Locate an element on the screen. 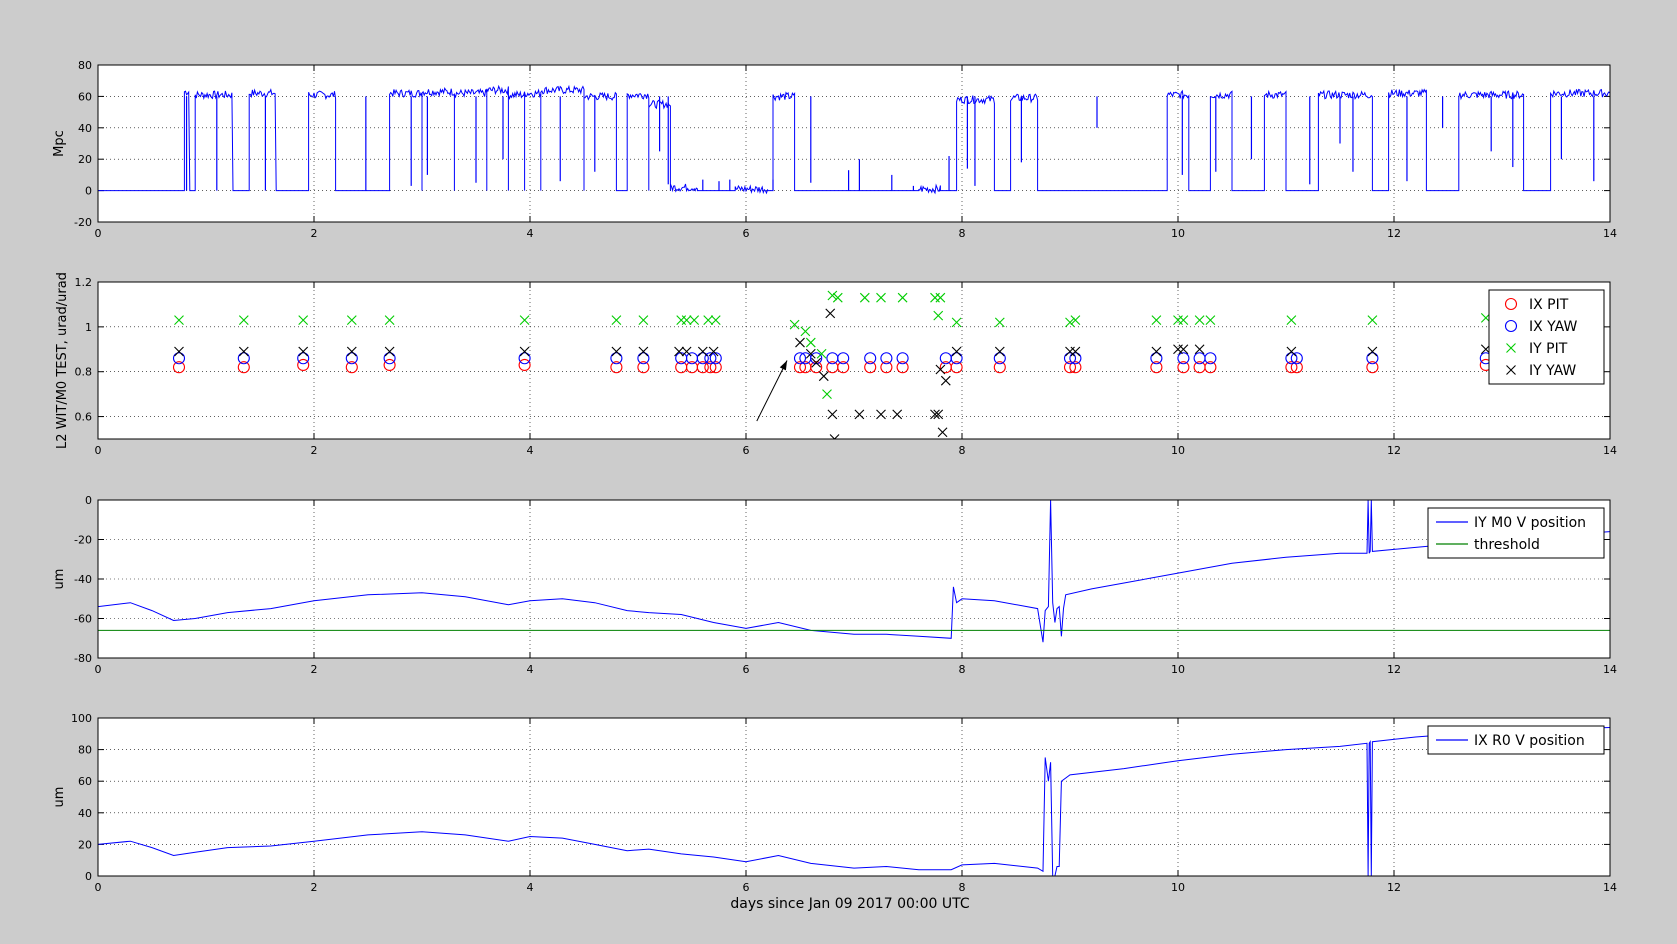 The image size is (1677, 944). ix-r0-v-position-line is located at coordinates (854, 801).